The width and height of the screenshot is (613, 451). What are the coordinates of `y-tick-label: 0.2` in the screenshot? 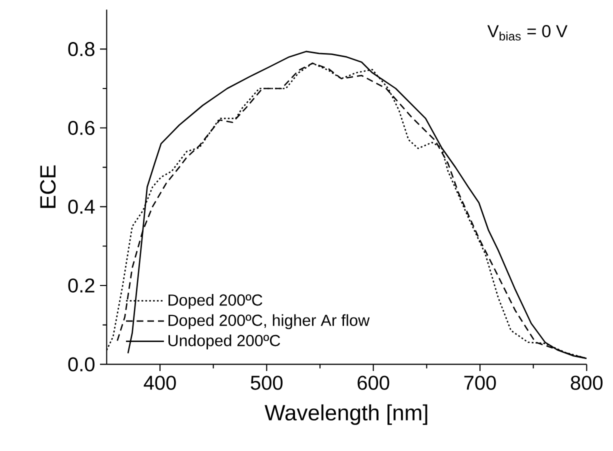 It's located at (81, 285).